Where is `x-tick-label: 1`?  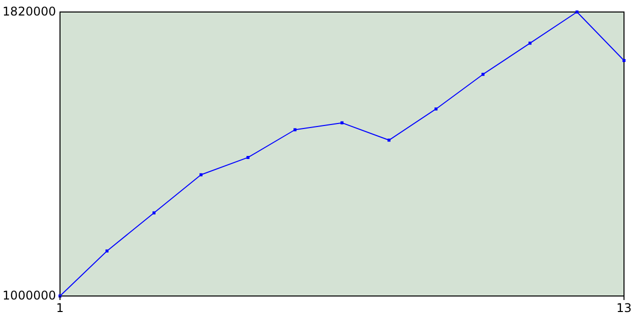
x-tick-label: 1 is located at coordinates (60, 308).